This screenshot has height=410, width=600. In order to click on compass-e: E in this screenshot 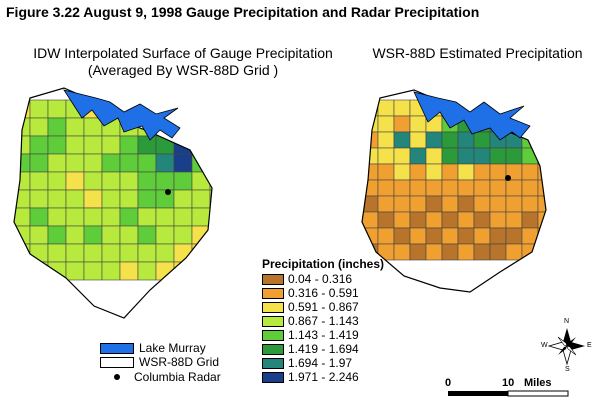, I will do `click(589, 345)`.